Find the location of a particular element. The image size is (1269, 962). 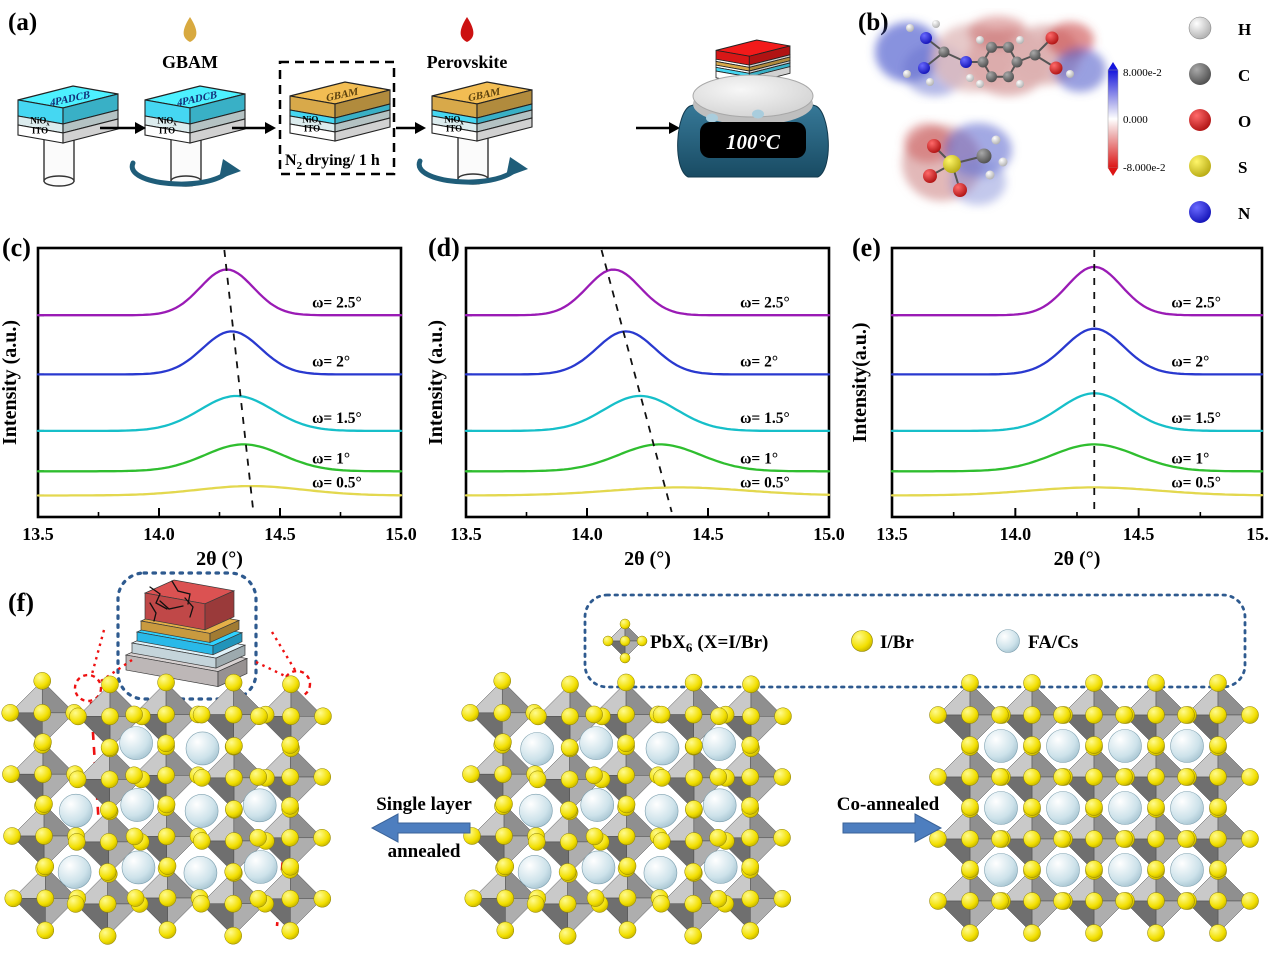

stack-layer-label: ITO is located at coordinates (454, 129).